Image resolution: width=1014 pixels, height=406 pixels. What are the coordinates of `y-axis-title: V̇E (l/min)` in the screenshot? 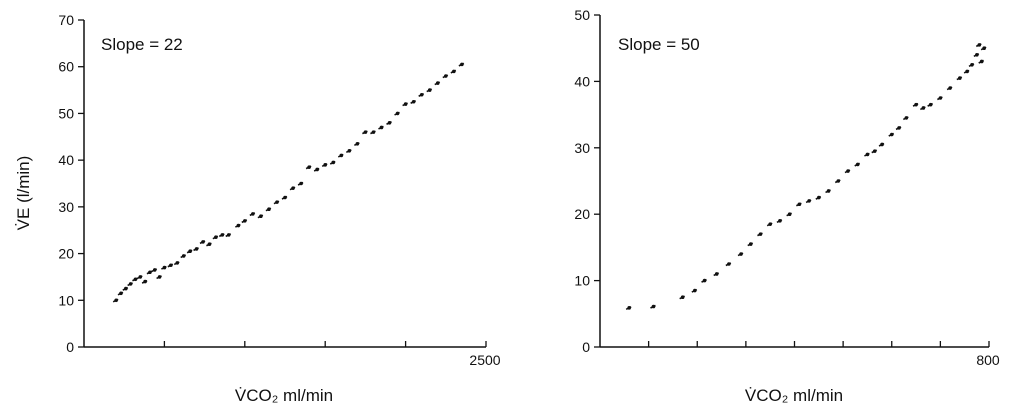 It's located at (23, 193).